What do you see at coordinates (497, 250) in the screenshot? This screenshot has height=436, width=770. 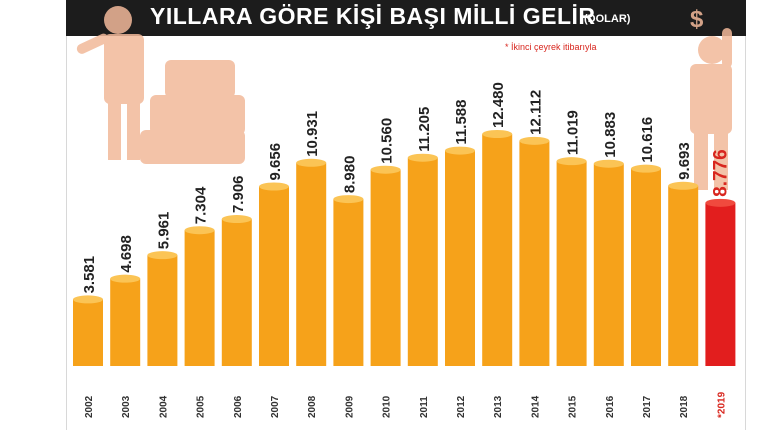 I see `bar-2013` at bounding box center [497, 250].